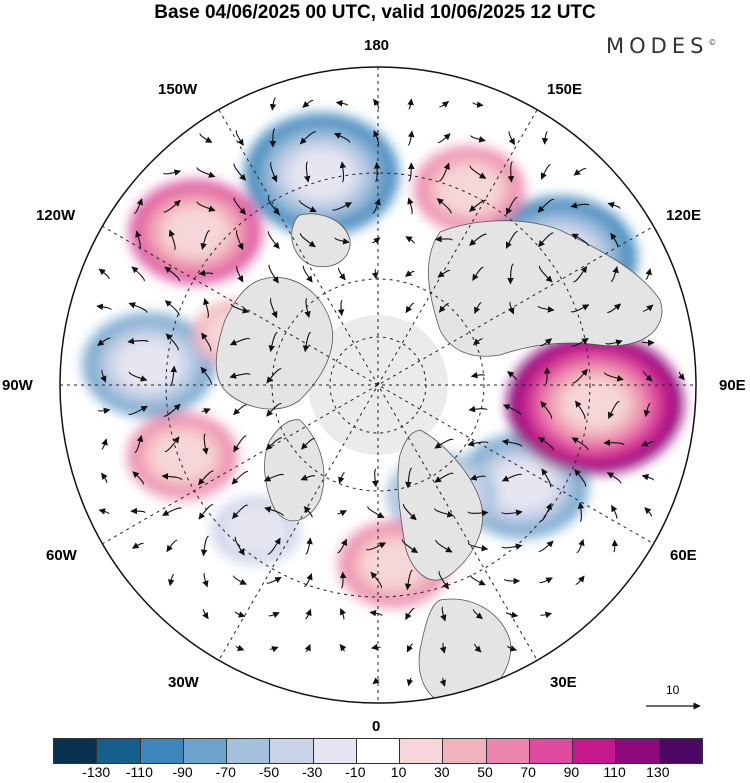 This screenshot has width=750, height=783. I want to click on lon-label-150e: 150E, so click(565, 89).